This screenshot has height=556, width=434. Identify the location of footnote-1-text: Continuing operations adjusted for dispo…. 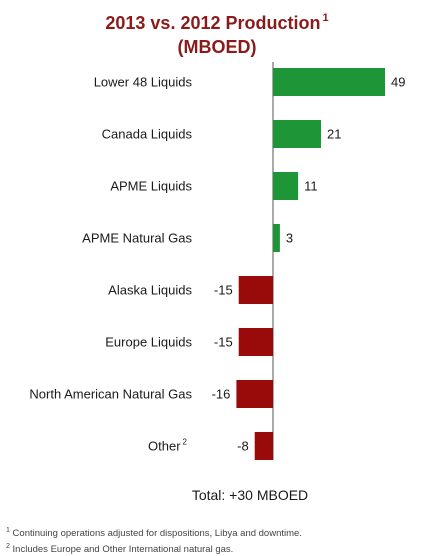
(157, 534).